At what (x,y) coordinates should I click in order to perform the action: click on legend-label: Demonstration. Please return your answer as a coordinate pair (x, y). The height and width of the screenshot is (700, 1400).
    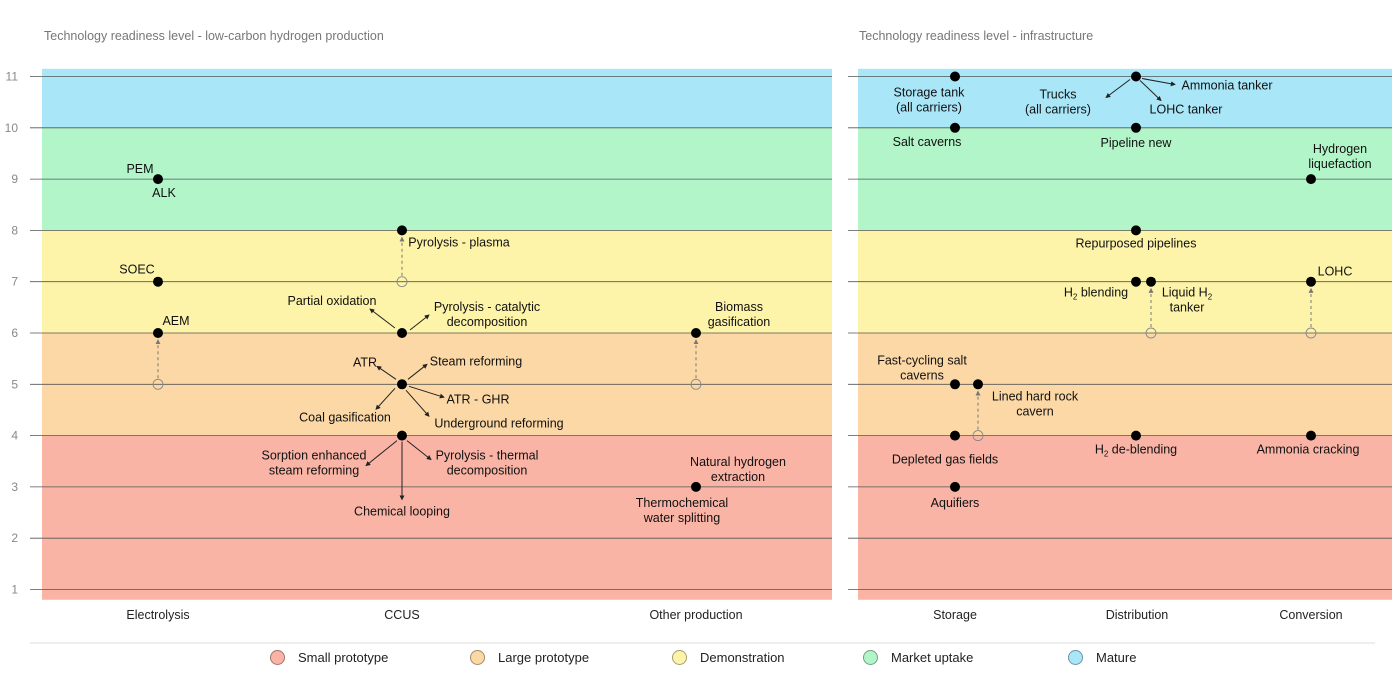
    Looking at the image, I should click on (742, 657).